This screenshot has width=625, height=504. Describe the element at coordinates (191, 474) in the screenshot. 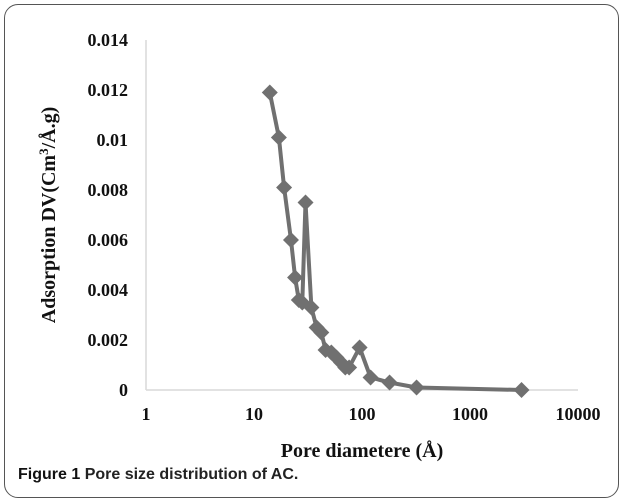

I see `caption-text: Pore size distribution of AC.` at that location.